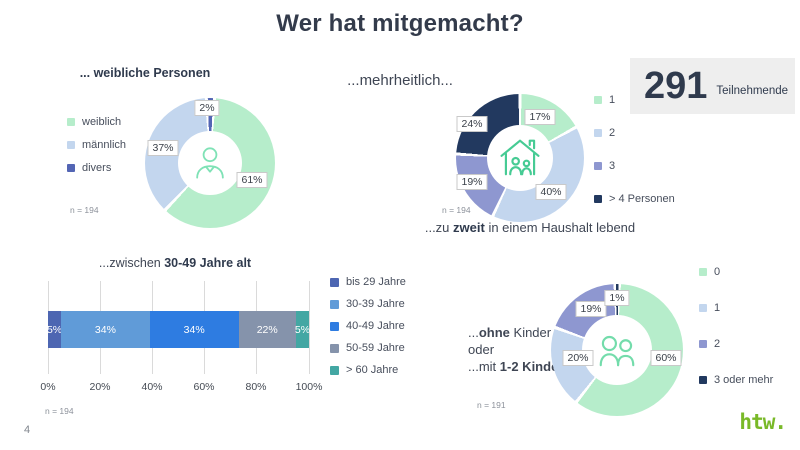 This screenshot has width=800, height=450. What do you see at coordinates (152, 387) in the screenshot?
I see `x-axis-tick: 40%` at bounding box center [152, 387].